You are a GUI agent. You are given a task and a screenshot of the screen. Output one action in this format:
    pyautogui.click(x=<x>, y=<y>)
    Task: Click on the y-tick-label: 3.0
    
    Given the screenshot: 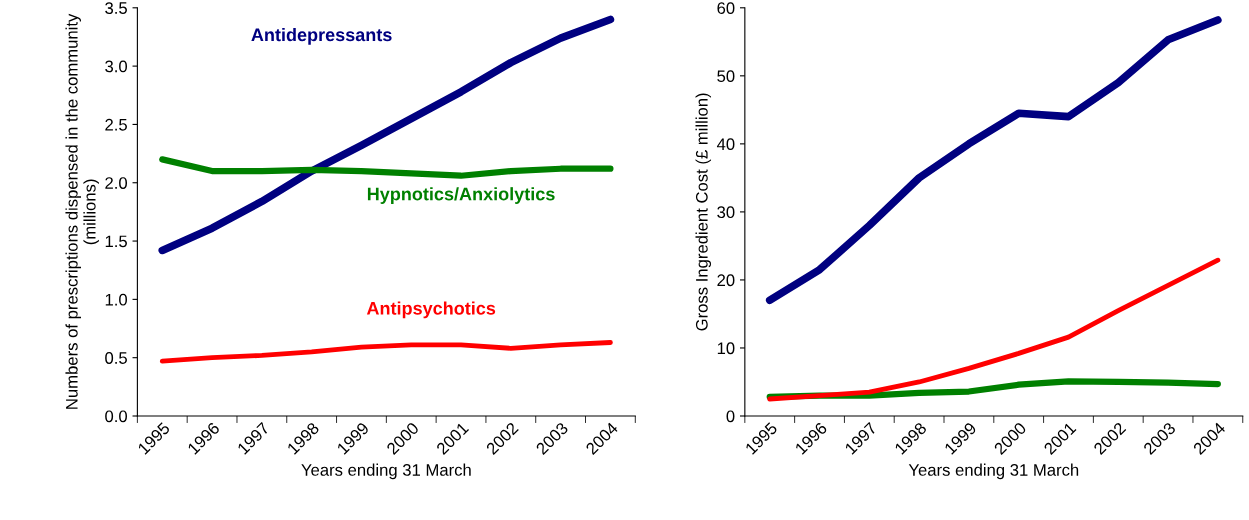 What is the action you would take?
    pyautogui.click(x=116, y=66)
    